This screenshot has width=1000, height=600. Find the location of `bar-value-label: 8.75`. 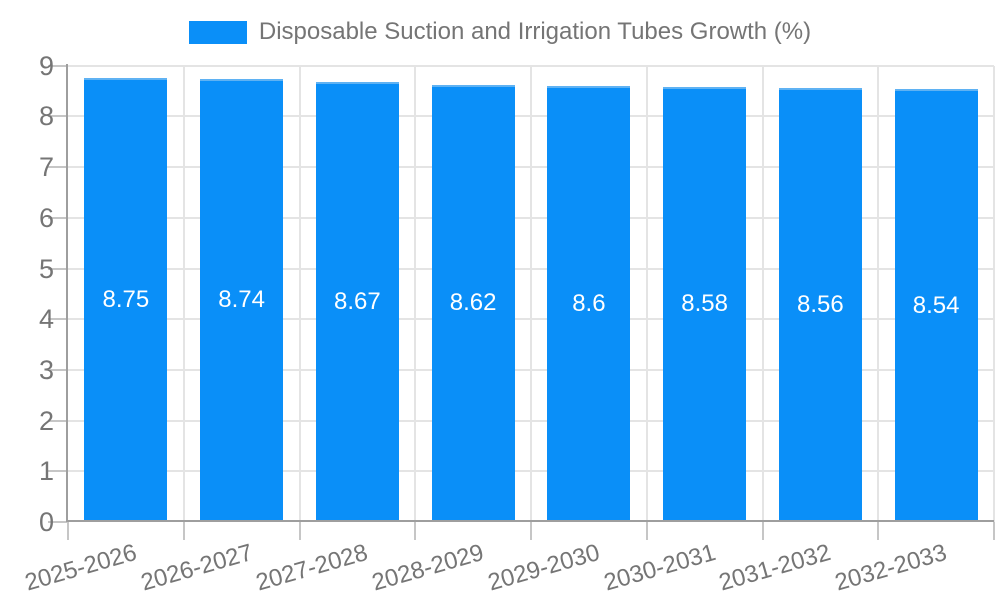

bar-value-label: 8.75 is located at coordinates (126, 300).